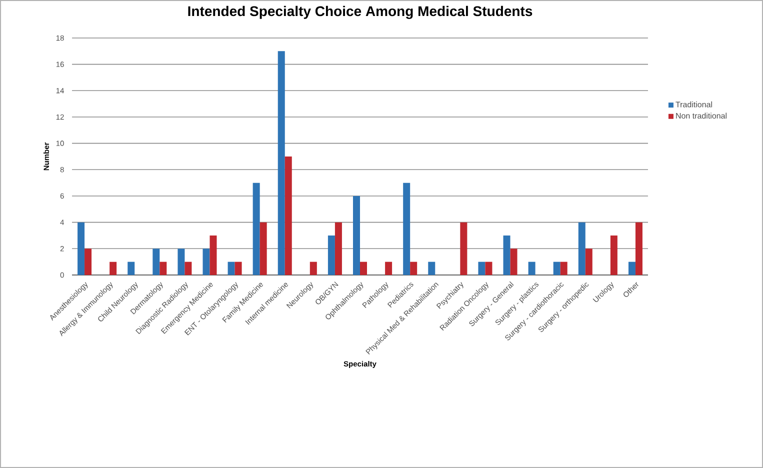  Describe the element at coordinates (694, 104) in the screenshot. I see `legend-label: Traditional` at that location.